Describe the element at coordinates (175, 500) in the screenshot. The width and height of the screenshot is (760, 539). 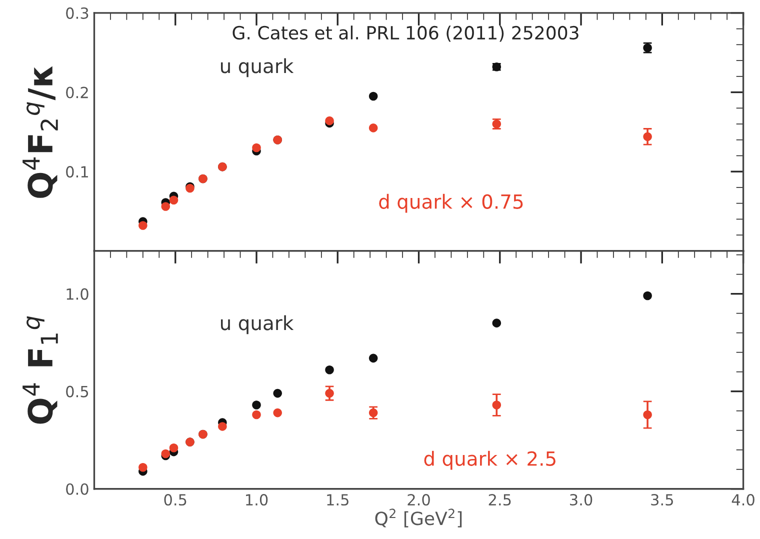
I see `x-tick-label: 0.5` at that location.